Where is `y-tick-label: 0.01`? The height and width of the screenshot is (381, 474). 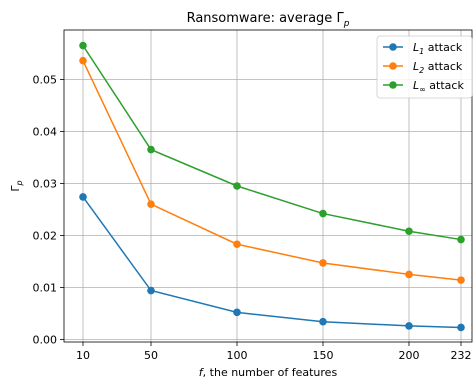 y-tick-label: 0.01 is located at coordinates (45, 287).